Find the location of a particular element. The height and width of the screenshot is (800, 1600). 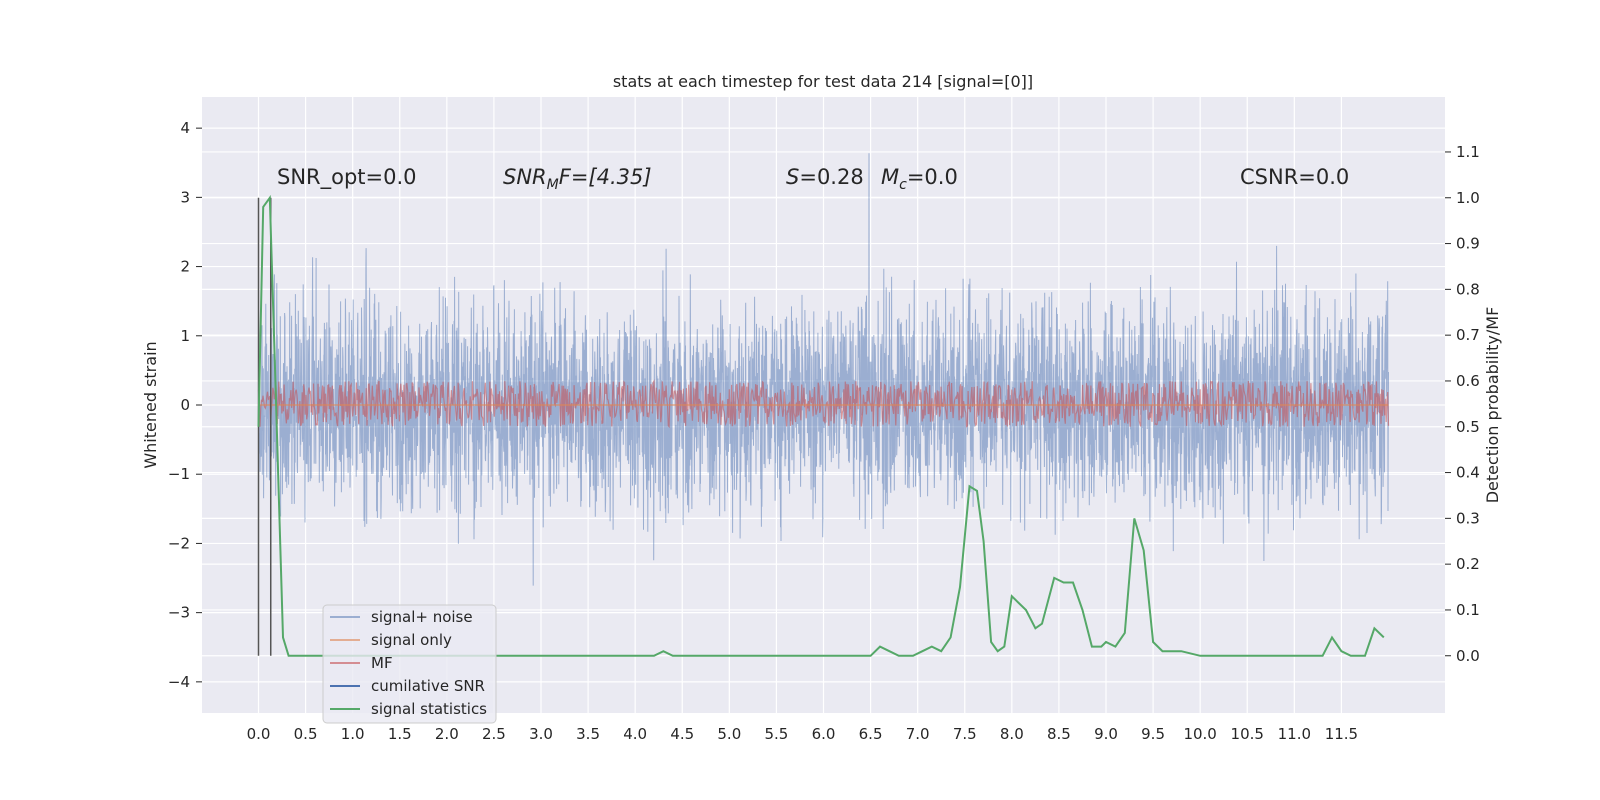

annotation-snr-mf-base: SNR is located at coordinates (525, 177).